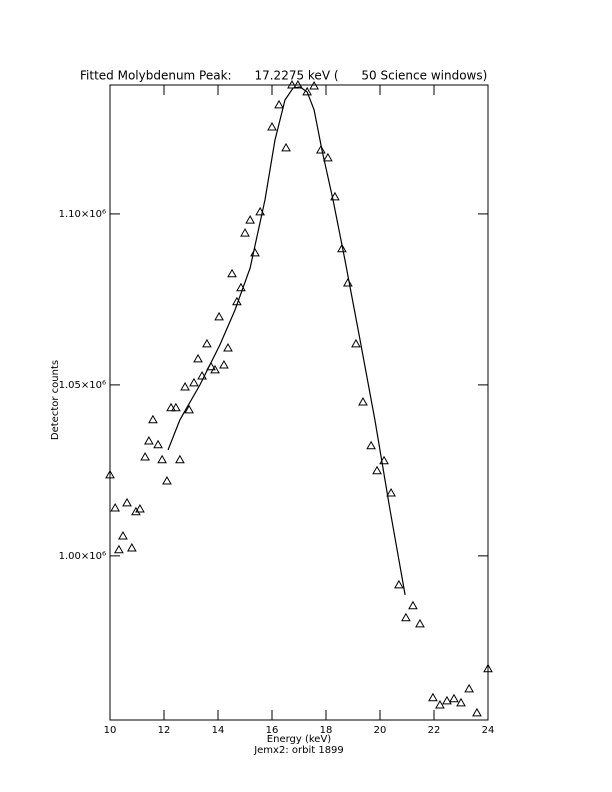  Describe the element at coordinates (164, 730) in the screenshot. I see `x-tick-label: 12` at that location.